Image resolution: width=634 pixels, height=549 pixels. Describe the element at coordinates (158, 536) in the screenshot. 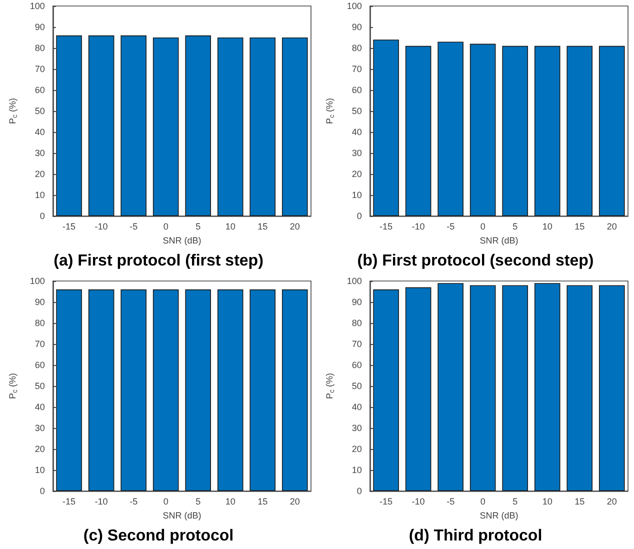

I see `text: (c) Second protocol` at that location.